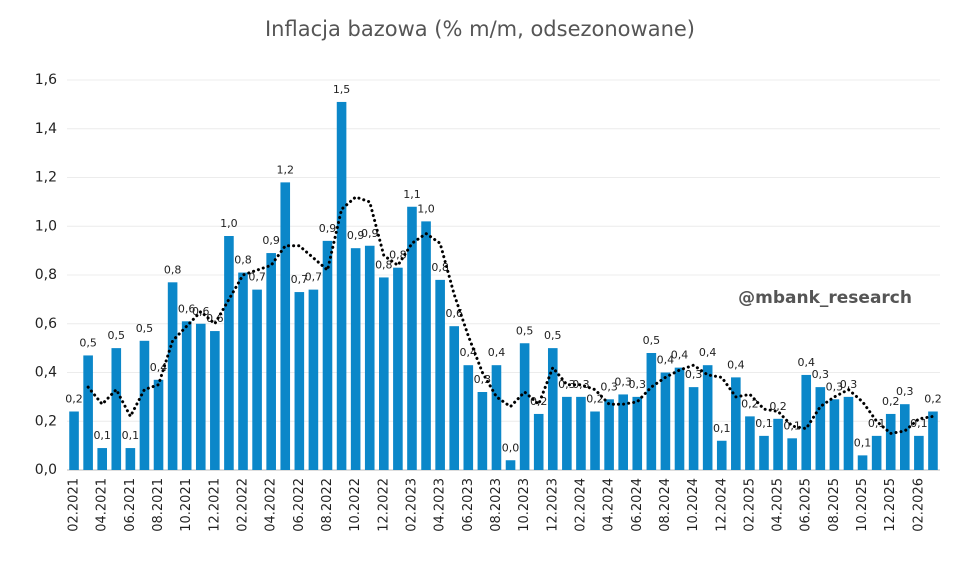  What do you see at coordinates (825, 298) in the screenshot?
I see `watermark: @mbank_research` at bounding box center [825, 298].